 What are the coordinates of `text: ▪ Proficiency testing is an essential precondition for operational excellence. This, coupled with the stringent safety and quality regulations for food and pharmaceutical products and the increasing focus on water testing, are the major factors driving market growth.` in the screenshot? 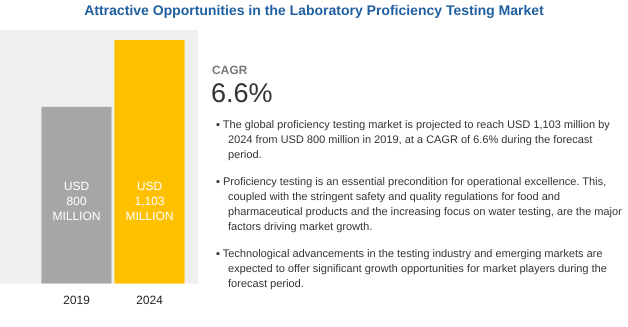 It's located at (419, 205).